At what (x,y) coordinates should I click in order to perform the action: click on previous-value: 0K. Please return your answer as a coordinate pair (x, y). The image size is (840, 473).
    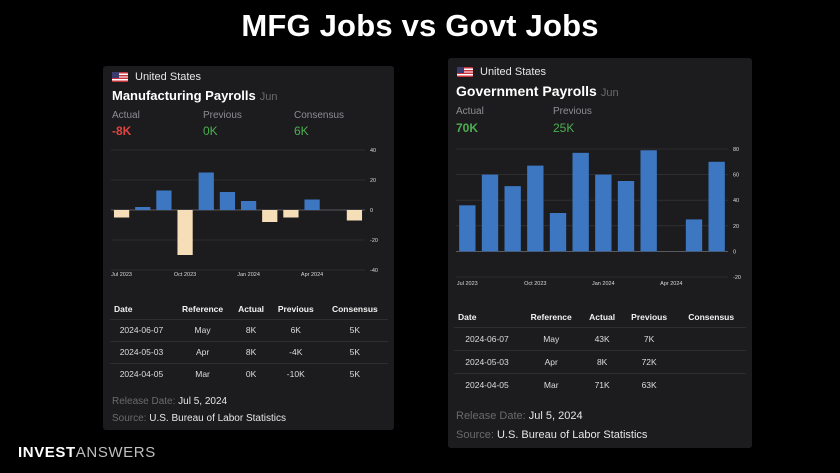
    Looking at the image, I should click on (210, 131).